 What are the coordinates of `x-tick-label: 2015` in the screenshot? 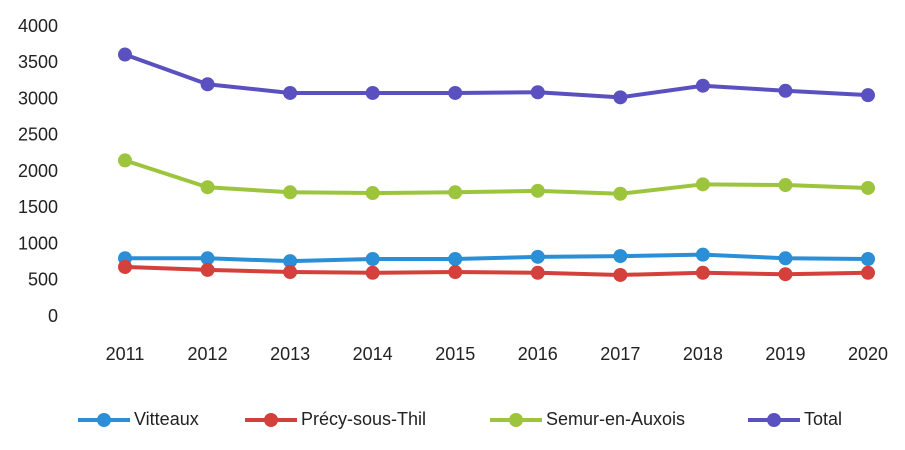 It's located at (455, 354).